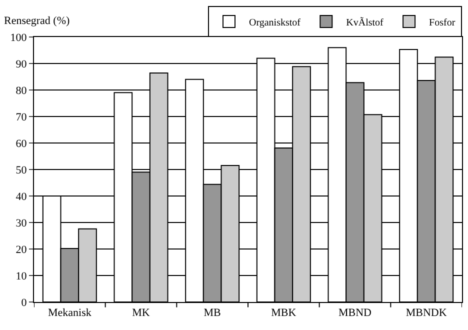 The height and width of the screenshot is (330, 468). What do you see at coordinates (37, 21) in the screenshot?
I see `y-axis-title: Rensegrad (%)` at bounding box center [37, 21].